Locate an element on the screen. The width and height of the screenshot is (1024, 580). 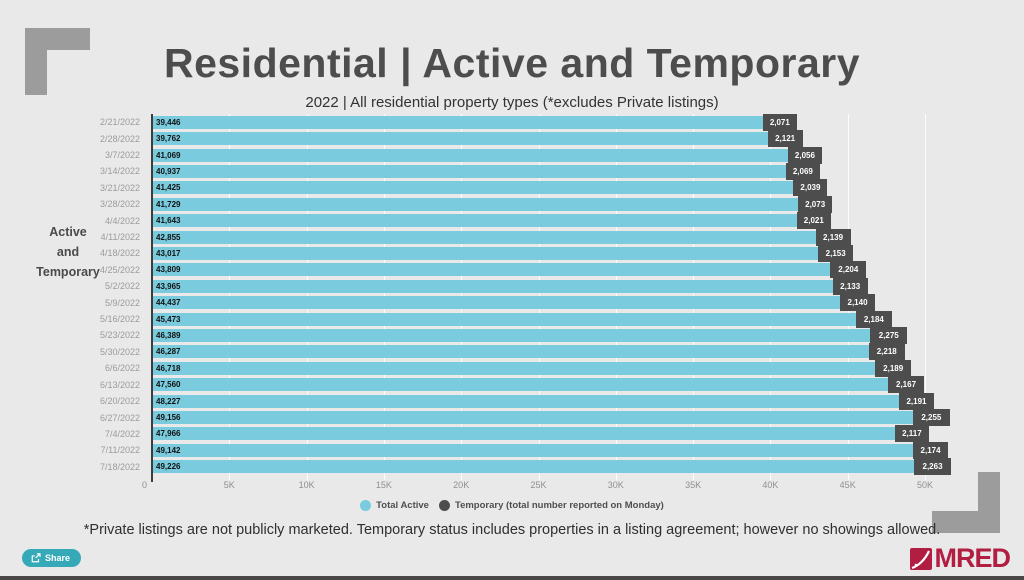
temporary-bar: 2,153 is located at coordinates (836, 253).